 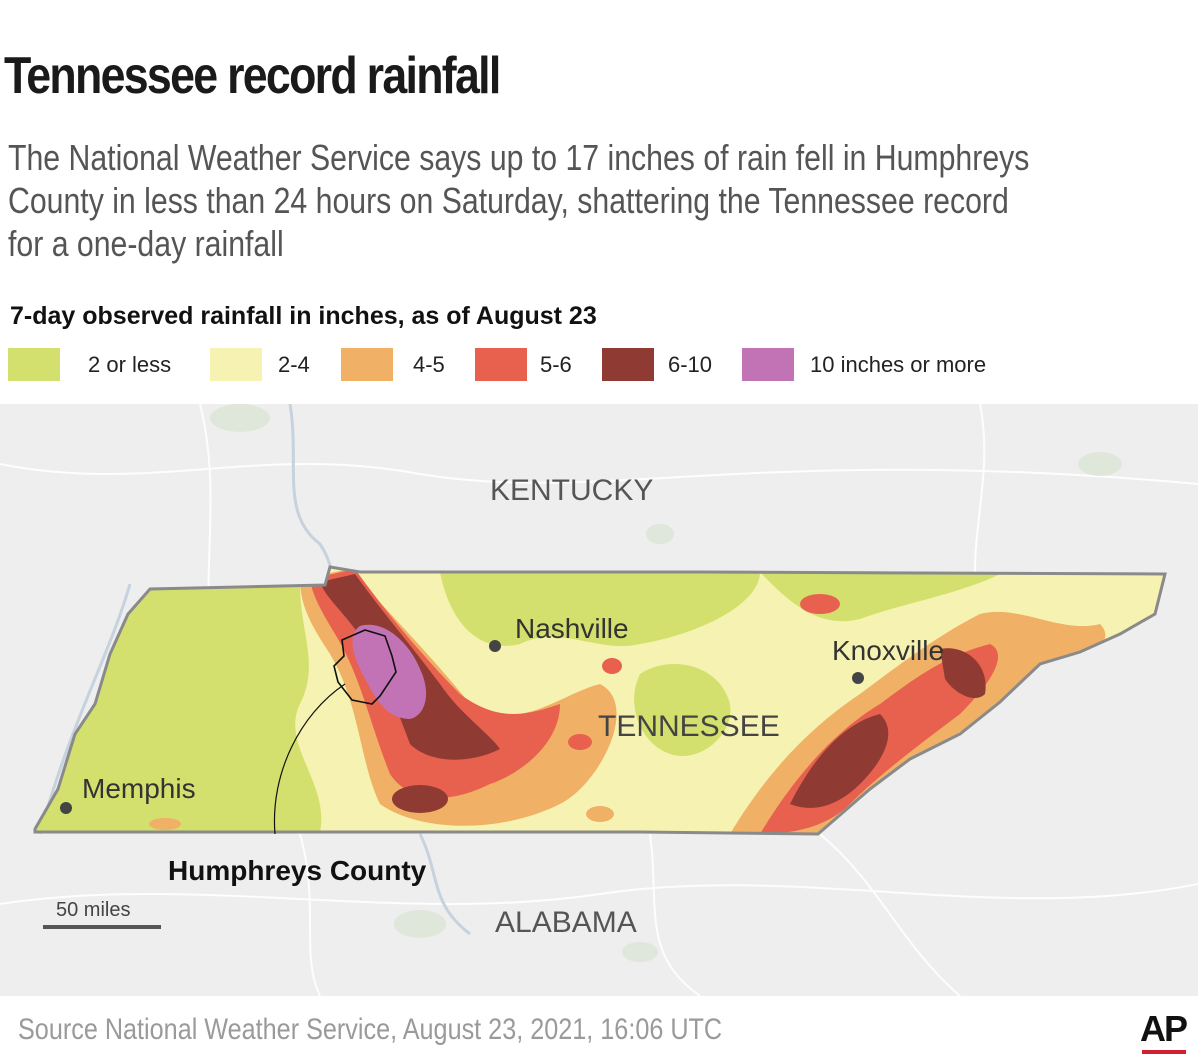 What do you see at coordinates (66, 808) in the screenshot?
I see `memphis-dot` at bounding box center [66, 808].